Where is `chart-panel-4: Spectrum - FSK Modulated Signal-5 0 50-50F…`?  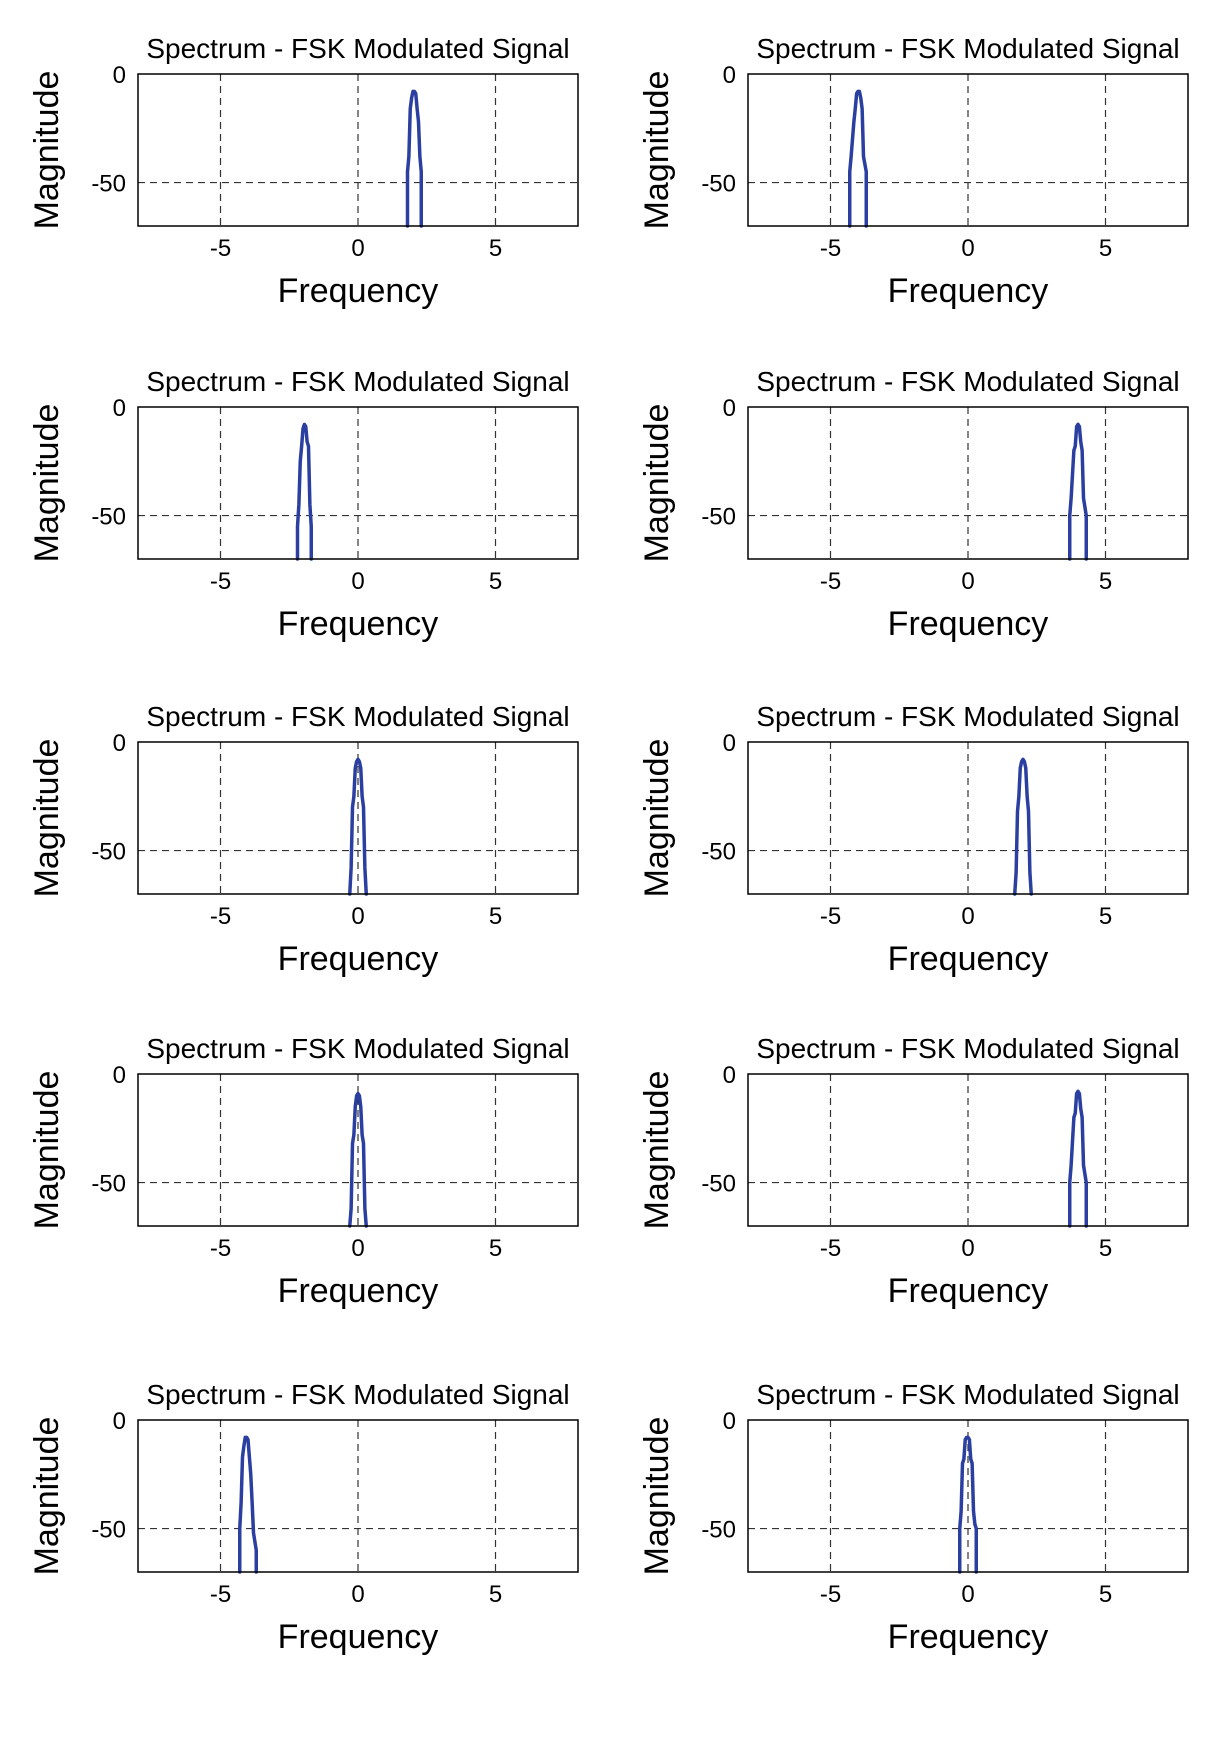
chart-panel-4: Spectrum - FSK Modulated Signal-5 0 50-50F… is located at coordinates (913, 504).